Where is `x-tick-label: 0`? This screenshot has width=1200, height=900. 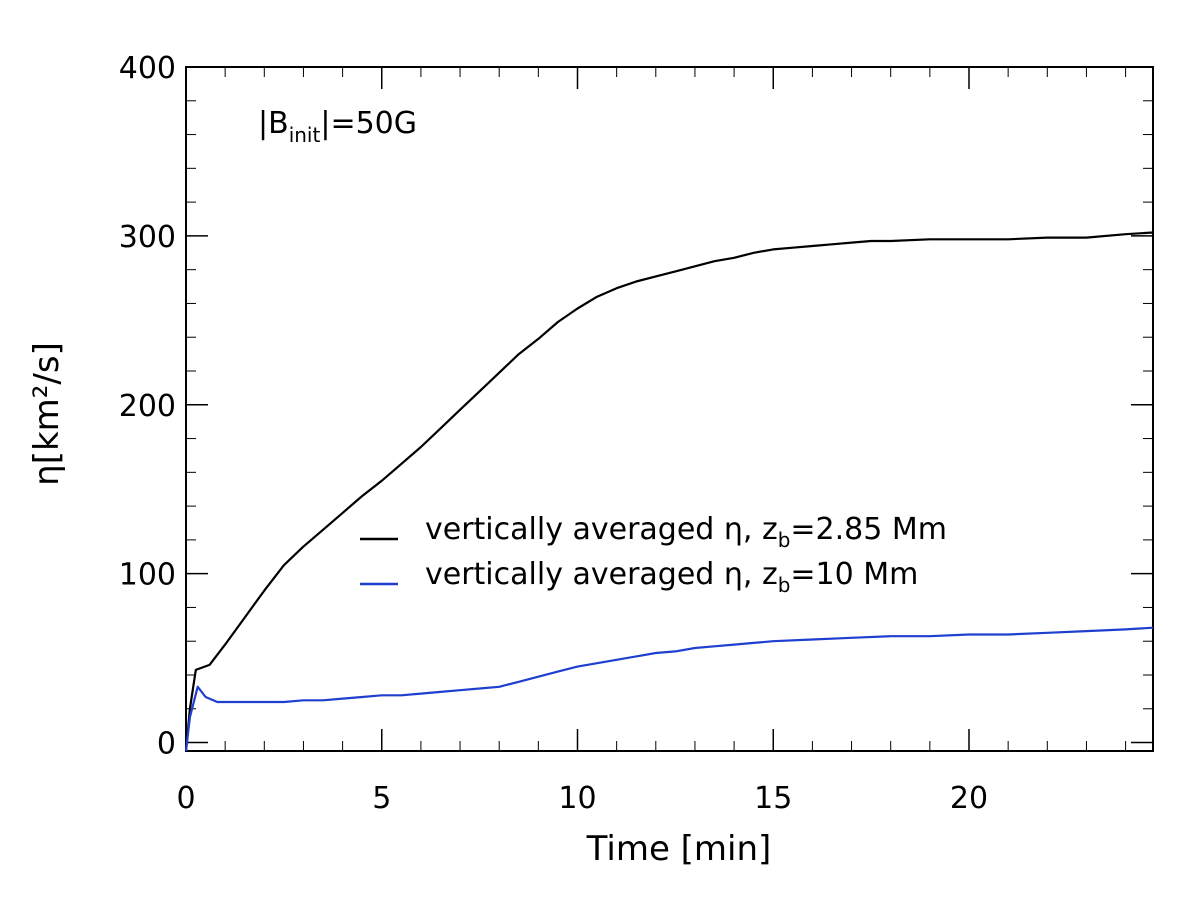 x-tick-label: 0 is located at coordinates (185, 798).